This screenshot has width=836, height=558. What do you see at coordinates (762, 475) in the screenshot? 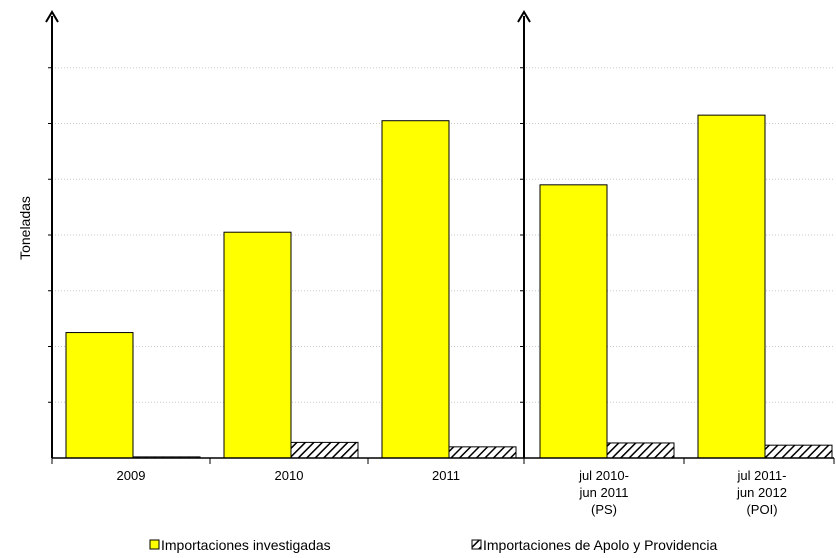
I see `x-tick-label: jul 2011-` at bounding box center [762, 475].